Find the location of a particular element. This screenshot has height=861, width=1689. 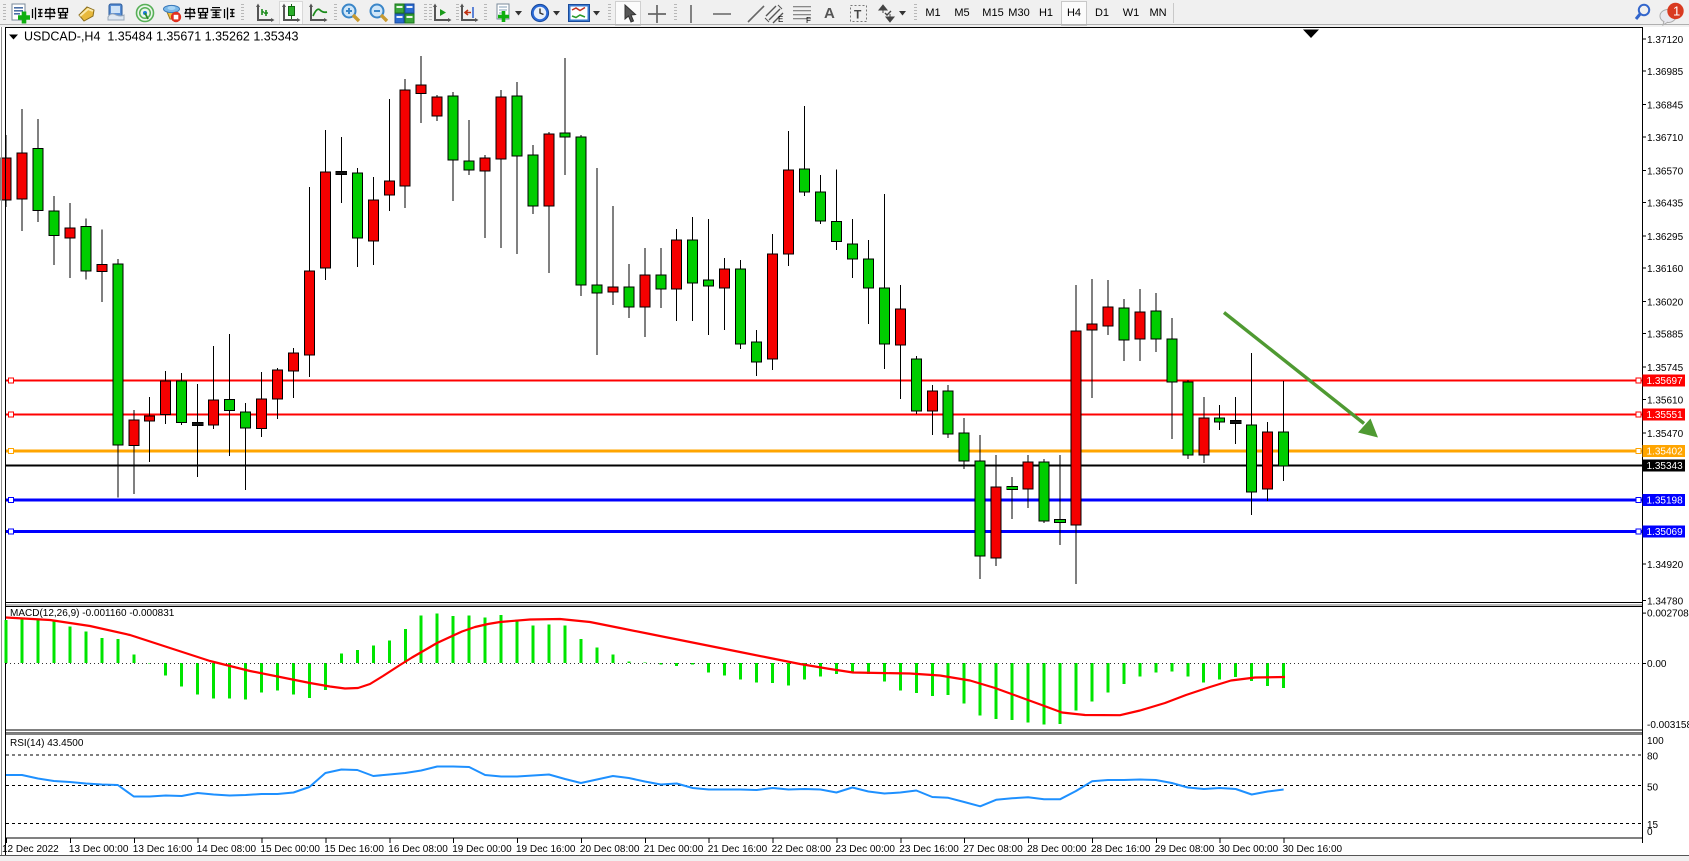

svg-text: RSI(14) 43.4500 is located at coordinates (47, 743).